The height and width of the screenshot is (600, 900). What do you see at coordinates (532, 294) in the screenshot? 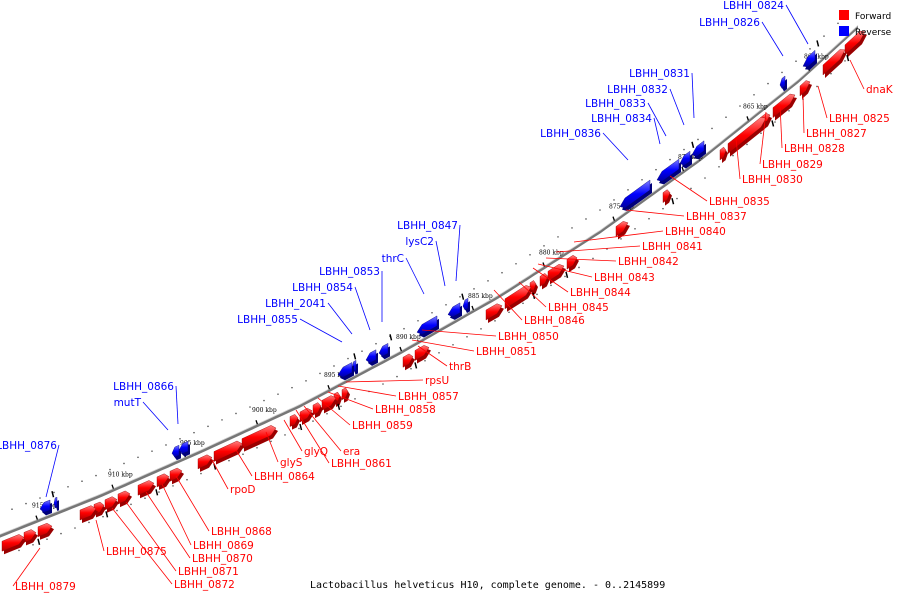
I see `label-fwd-lbhh-0845-leader` at bounding box center [532, 294].